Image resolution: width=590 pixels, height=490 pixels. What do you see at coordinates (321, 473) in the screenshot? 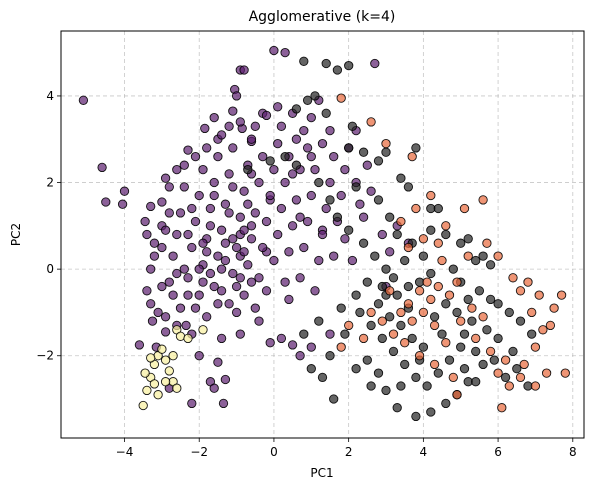
I see `x-axis-label: PC1` at bounding box center [321, 473].